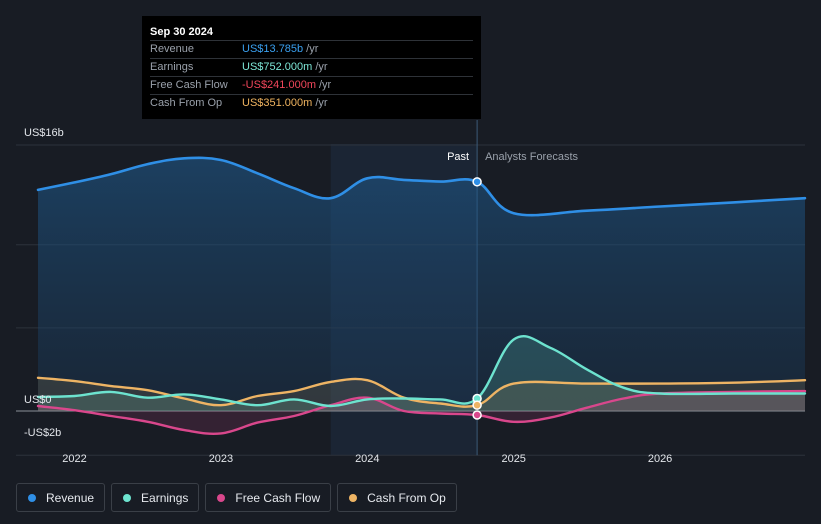 The image size is (821, 524). What do you see at coordinates (189, 85) in the screenshot?
I see `tooltip-label: Free Cash Flow` at bounding box center [189, 85].